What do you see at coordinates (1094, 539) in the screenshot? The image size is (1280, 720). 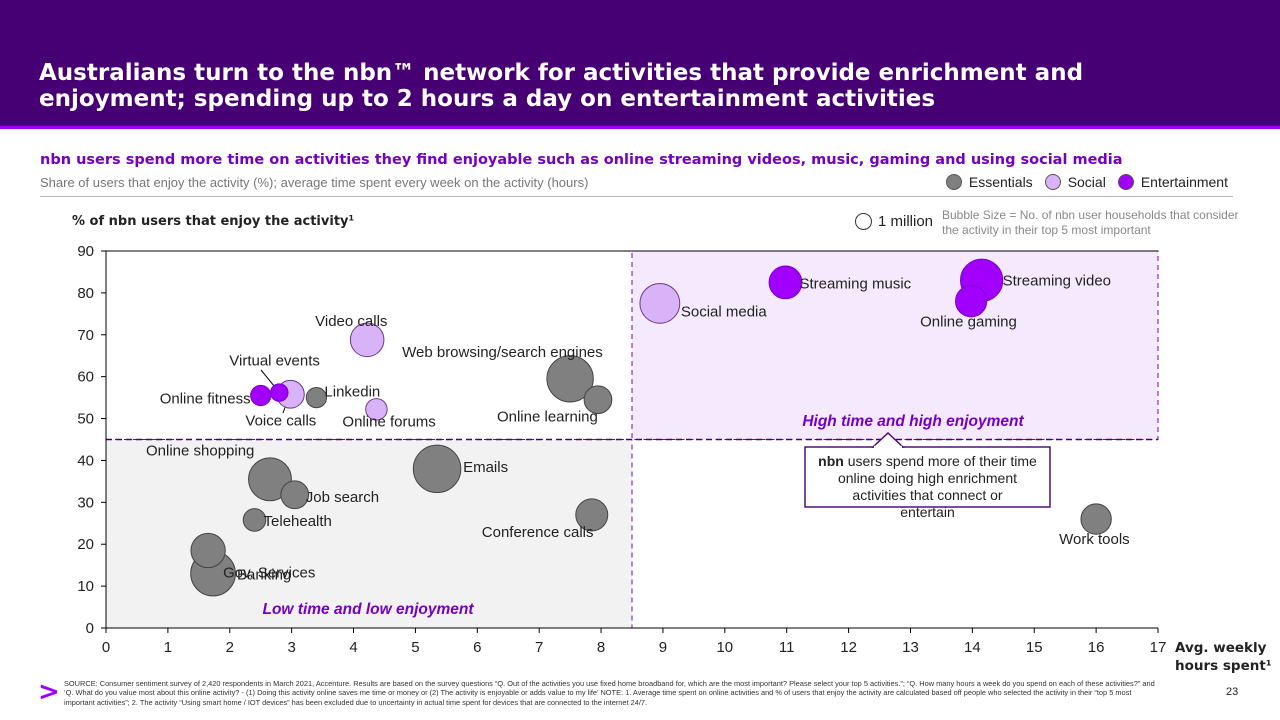 I see `bubble-label: Work tools` at bounding box center [1094, 539].